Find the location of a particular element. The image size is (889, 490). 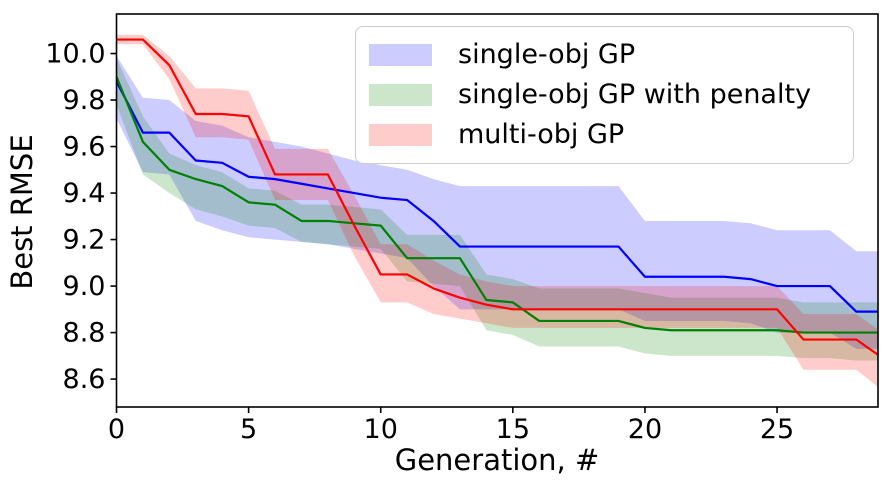

y-tick-label: 8.6 is located at coordinates (84, 379).